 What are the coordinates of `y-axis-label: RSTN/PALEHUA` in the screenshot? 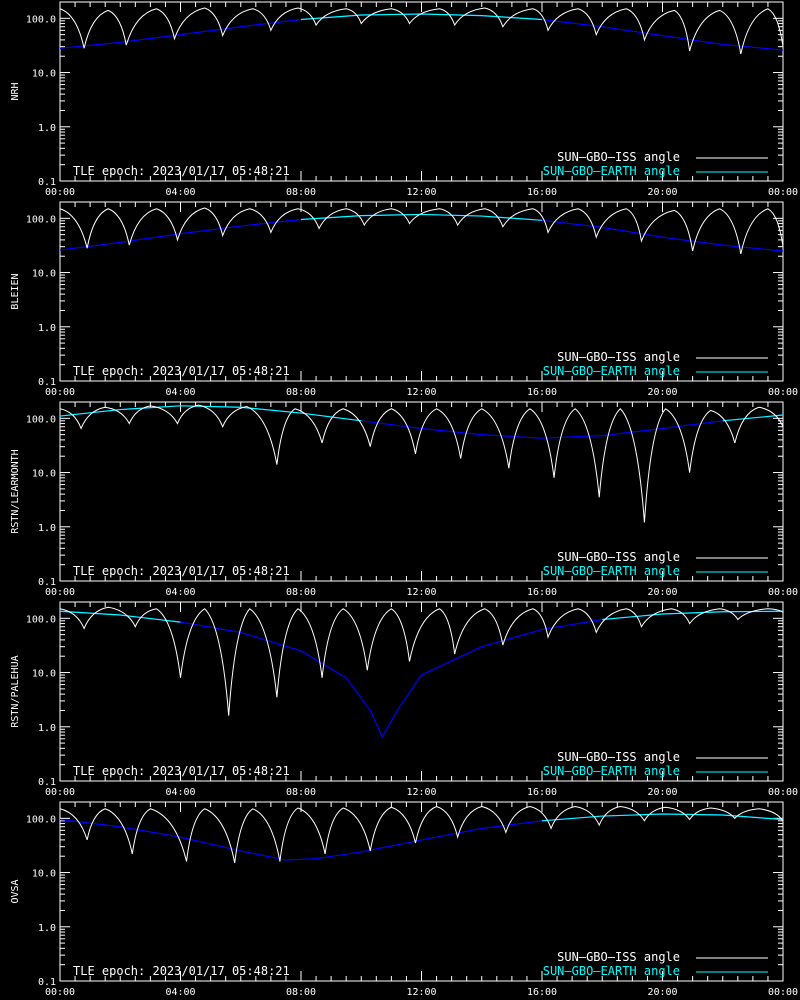 It's located at (15, 691).